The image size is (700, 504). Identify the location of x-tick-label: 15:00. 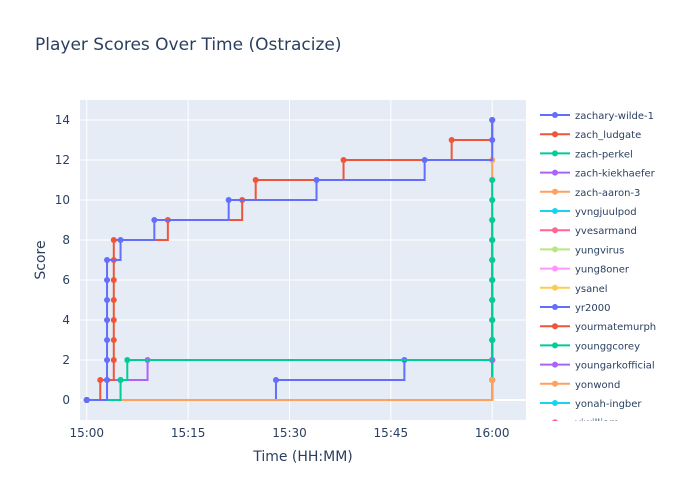
(86, 433).